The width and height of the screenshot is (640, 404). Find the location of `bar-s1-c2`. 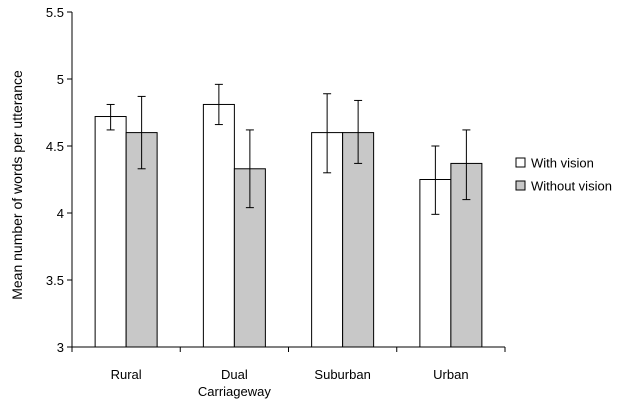

bar-s1-c2 is located at coordinates (358, 240).